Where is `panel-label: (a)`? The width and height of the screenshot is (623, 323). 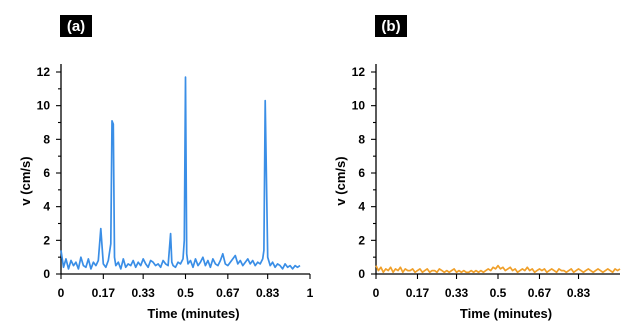 panel-label: (a) is located at coordinates (76, 26).